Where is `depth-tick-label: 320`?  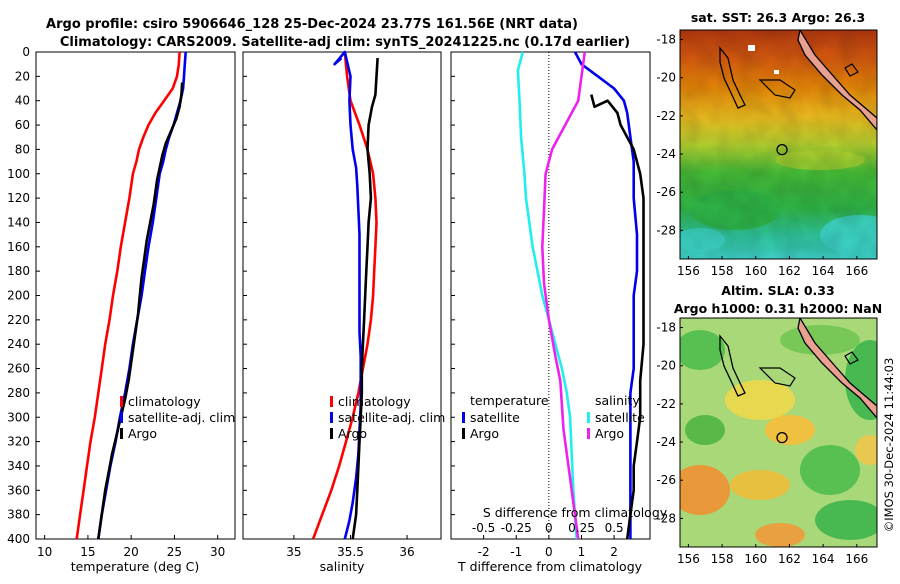
depth-tick-label: 320 is located at coordinates (18, 442).